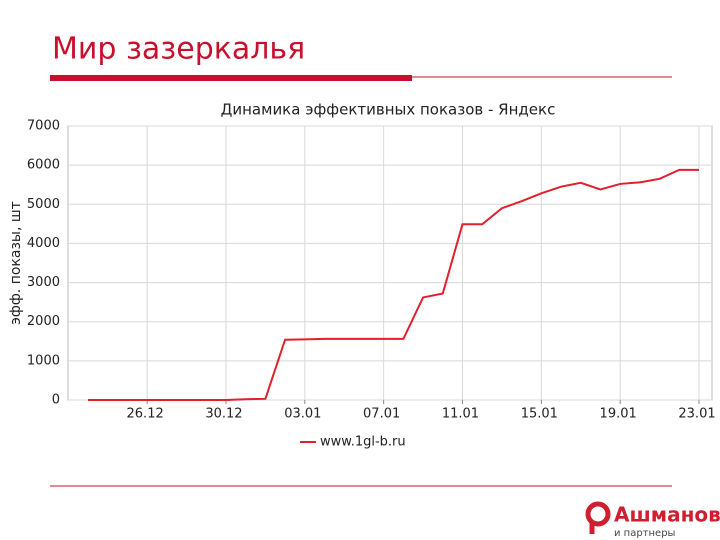 This screenshot has width=720, height=540. I want to click on y-tick-label: 1000, so click(43, 360).